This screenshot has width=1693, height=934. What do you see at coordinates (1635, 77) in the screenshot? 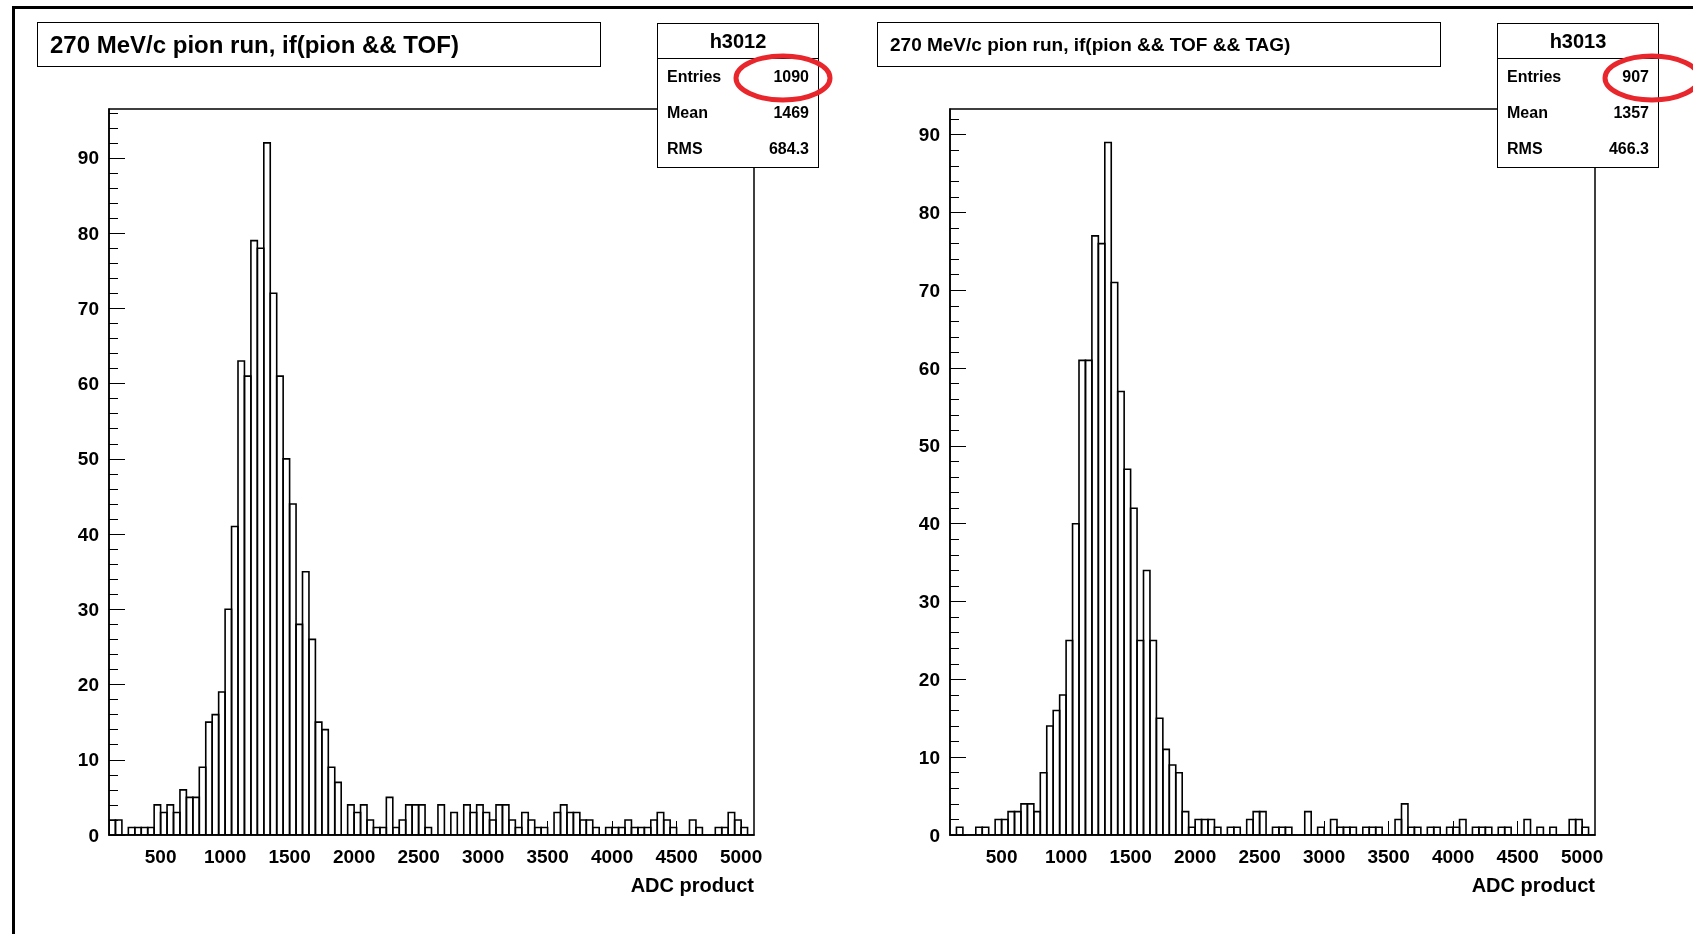
I see `text: 907` at bounding box center [1635, 77].